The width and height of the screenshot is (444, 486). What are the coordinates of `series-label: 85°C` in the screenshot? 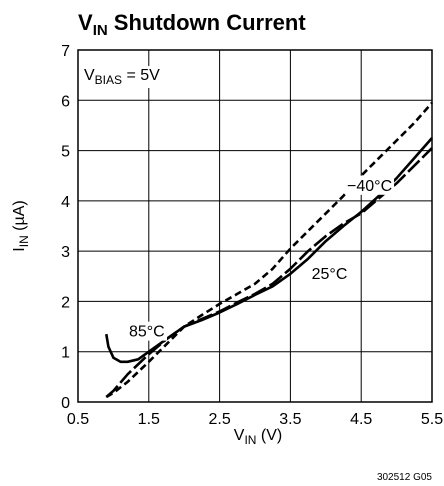 It's located at (147, 332).